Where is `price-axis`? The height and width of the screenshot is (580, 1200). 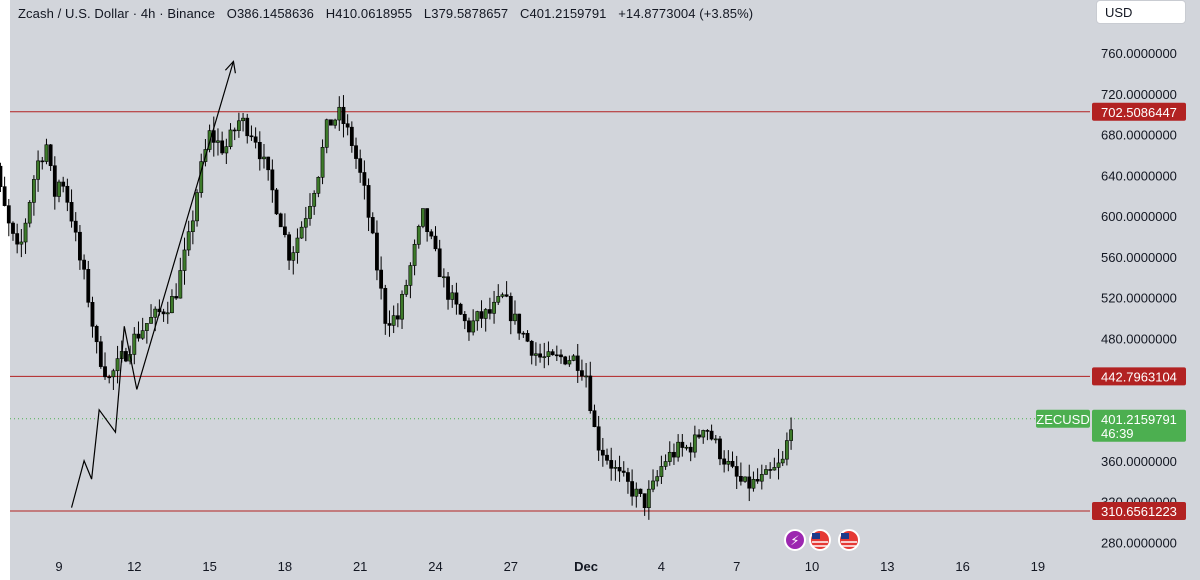
price-axis is located at coordinates (1145, 290).